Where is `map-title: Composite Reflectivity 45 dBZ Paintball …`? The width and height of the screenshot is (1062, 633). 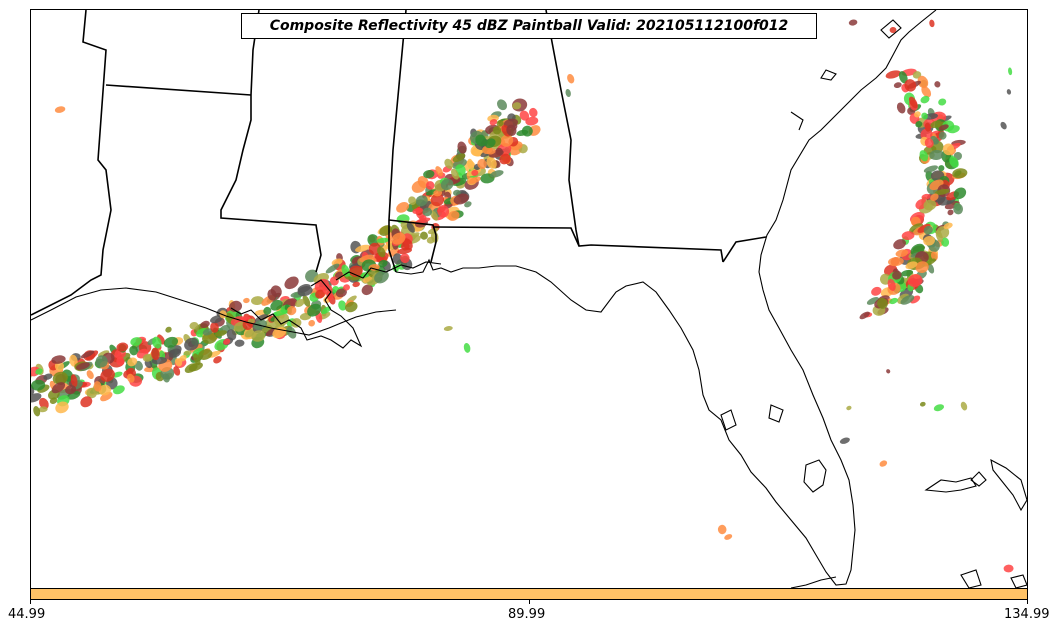 map-title: Composite Reflectivity 45 dBZ Paintball … is located at coordinates (529, 26).